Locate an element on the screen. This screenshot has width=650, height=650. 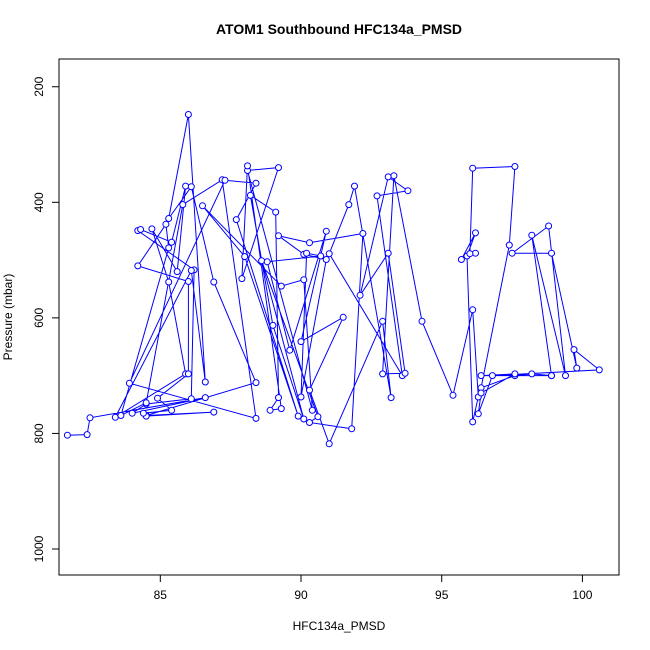
x-tick-label: 100 is located at coordinates (582, 595).